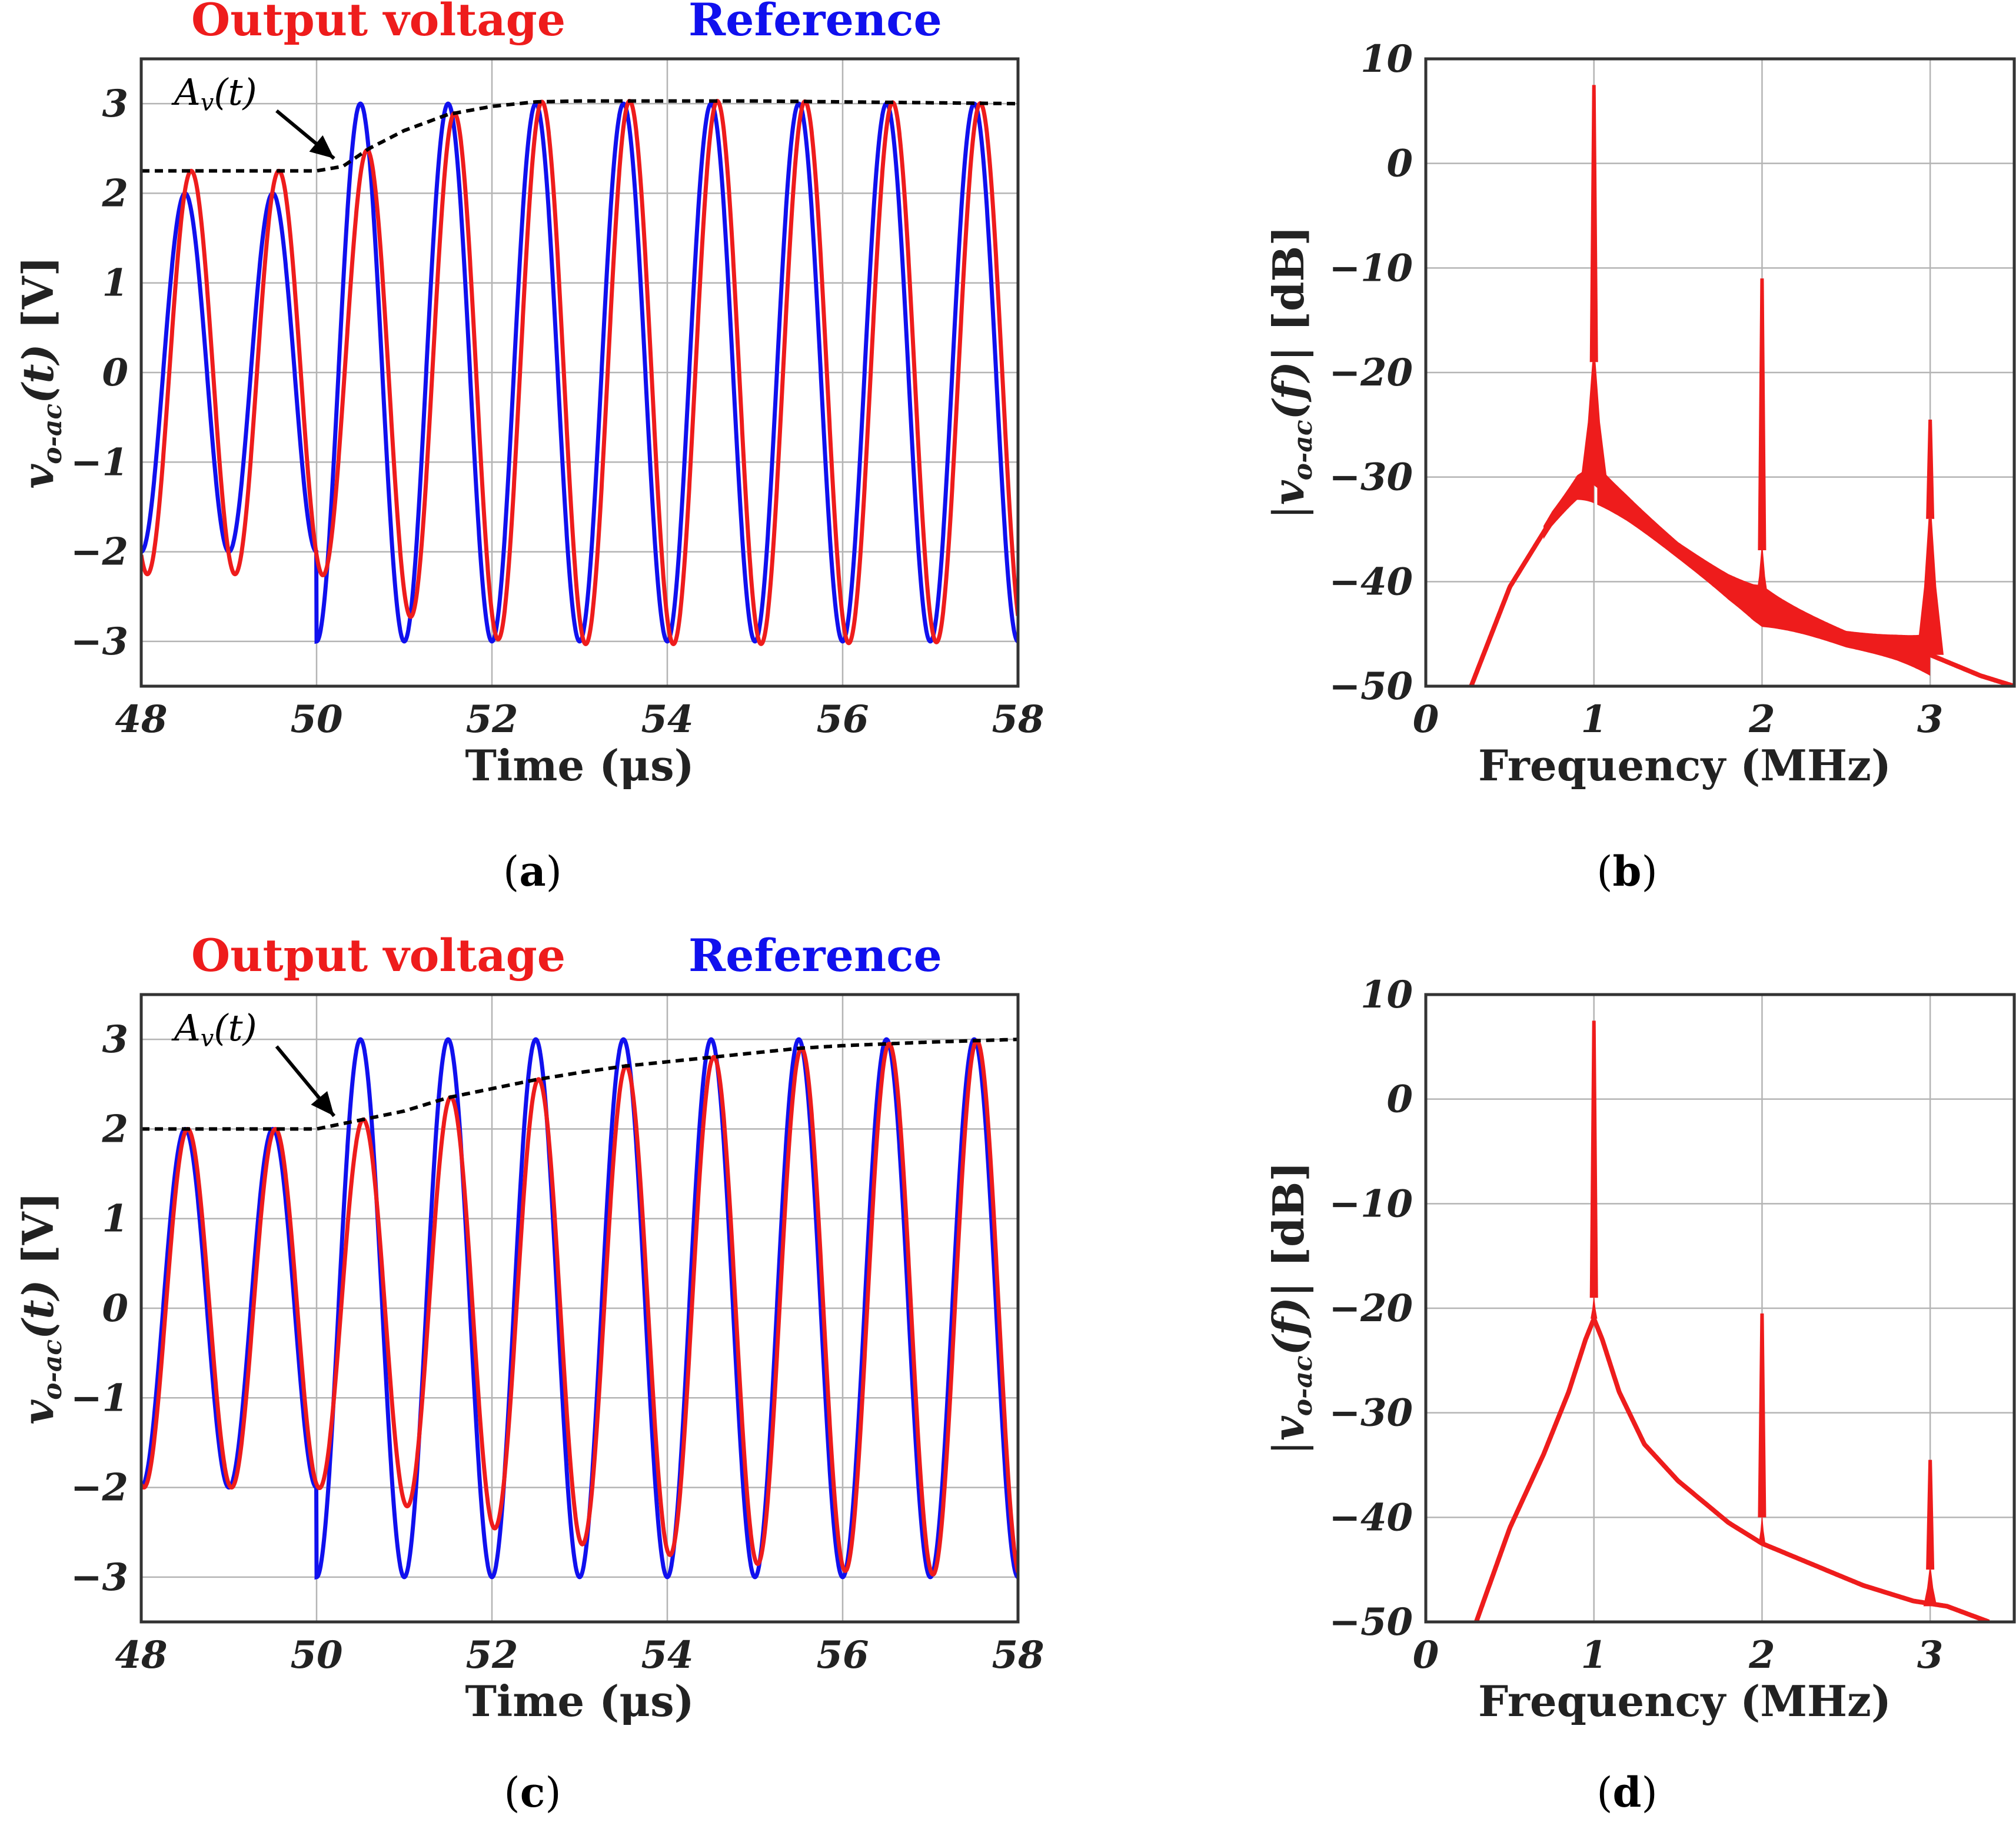  Describe the element at coordinates (1627, 871) in the screenshot. I see `panel-label-b: (b)` at that location.